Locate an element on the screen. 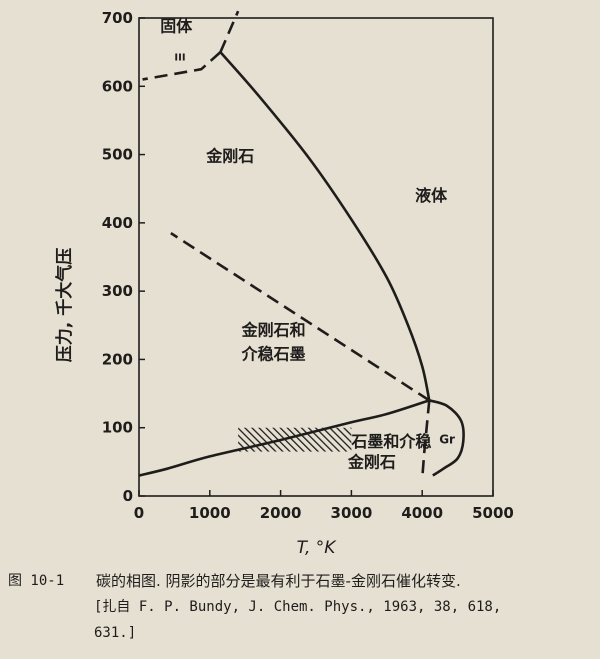  y-tick-label: 0 is located at coordinates (128, 496).